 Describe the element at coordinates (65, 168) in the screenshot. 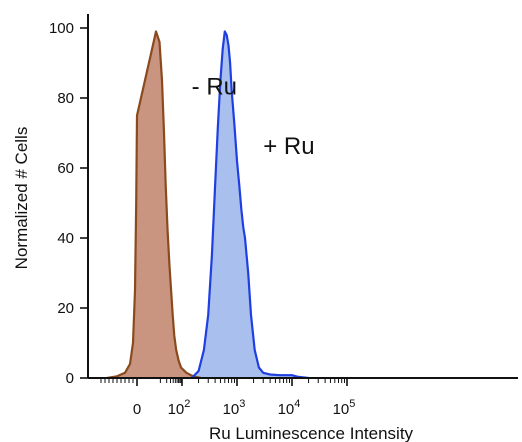

I see `y-tick-label: 60` at that location.